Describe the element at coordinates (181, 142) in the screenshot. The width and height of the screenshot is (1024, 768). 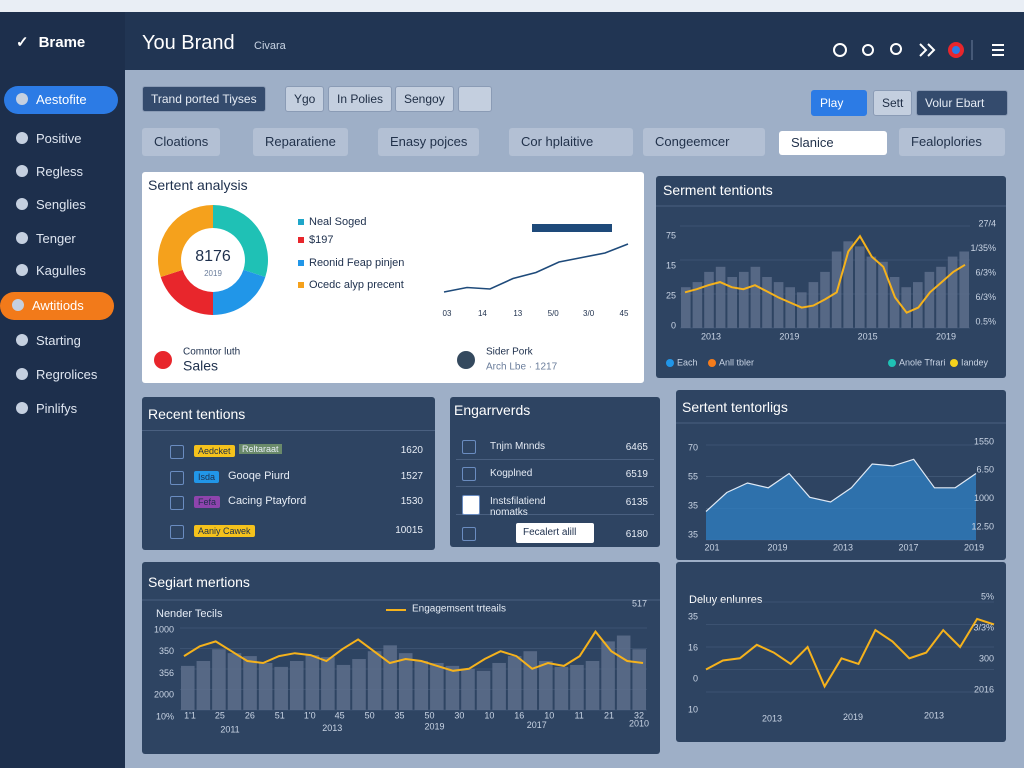
I see `filter-chip: Cloations` at that location.